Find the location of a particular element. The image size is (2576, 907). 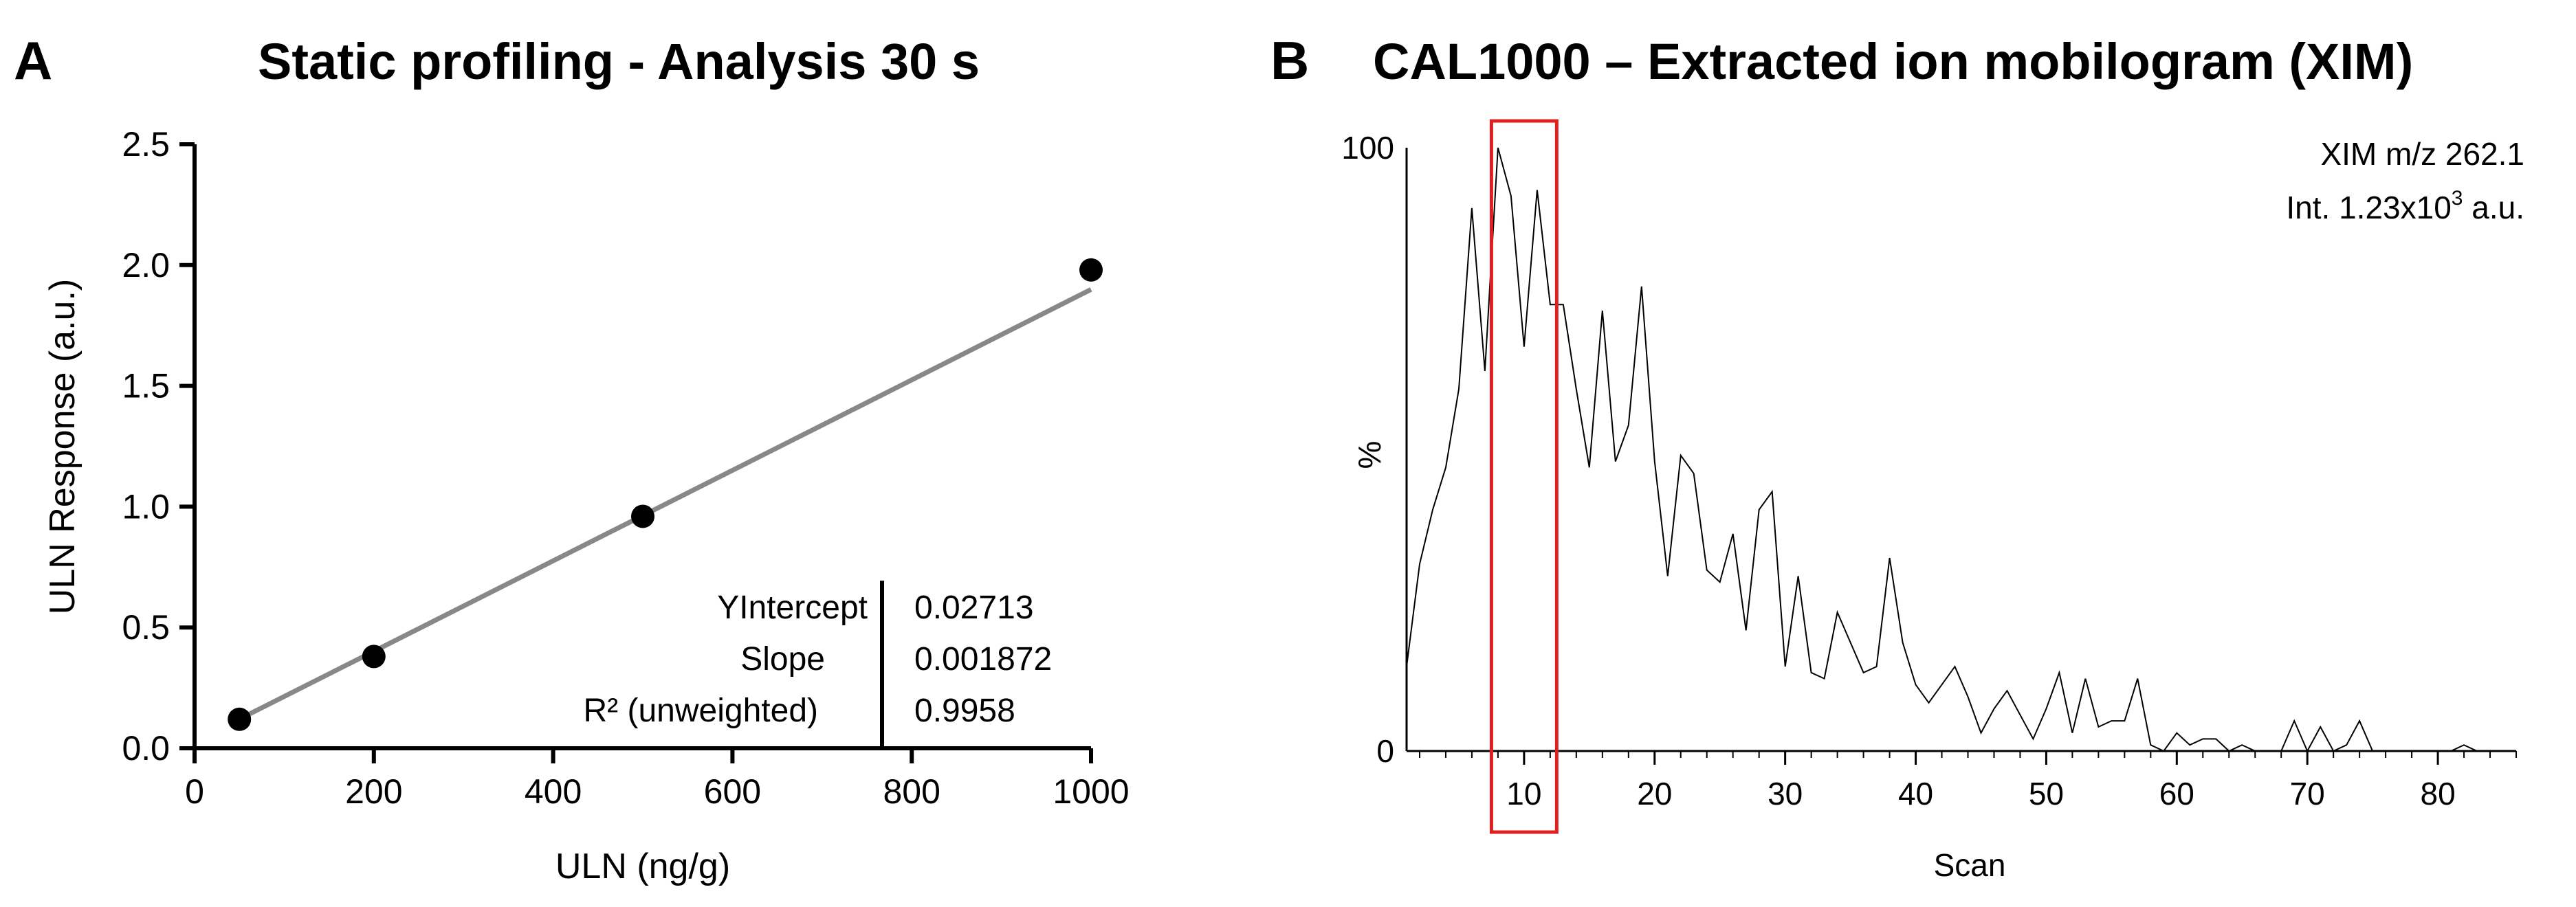

stat-label-r2: R² (unweighted) is located at coordinates (701, 711).